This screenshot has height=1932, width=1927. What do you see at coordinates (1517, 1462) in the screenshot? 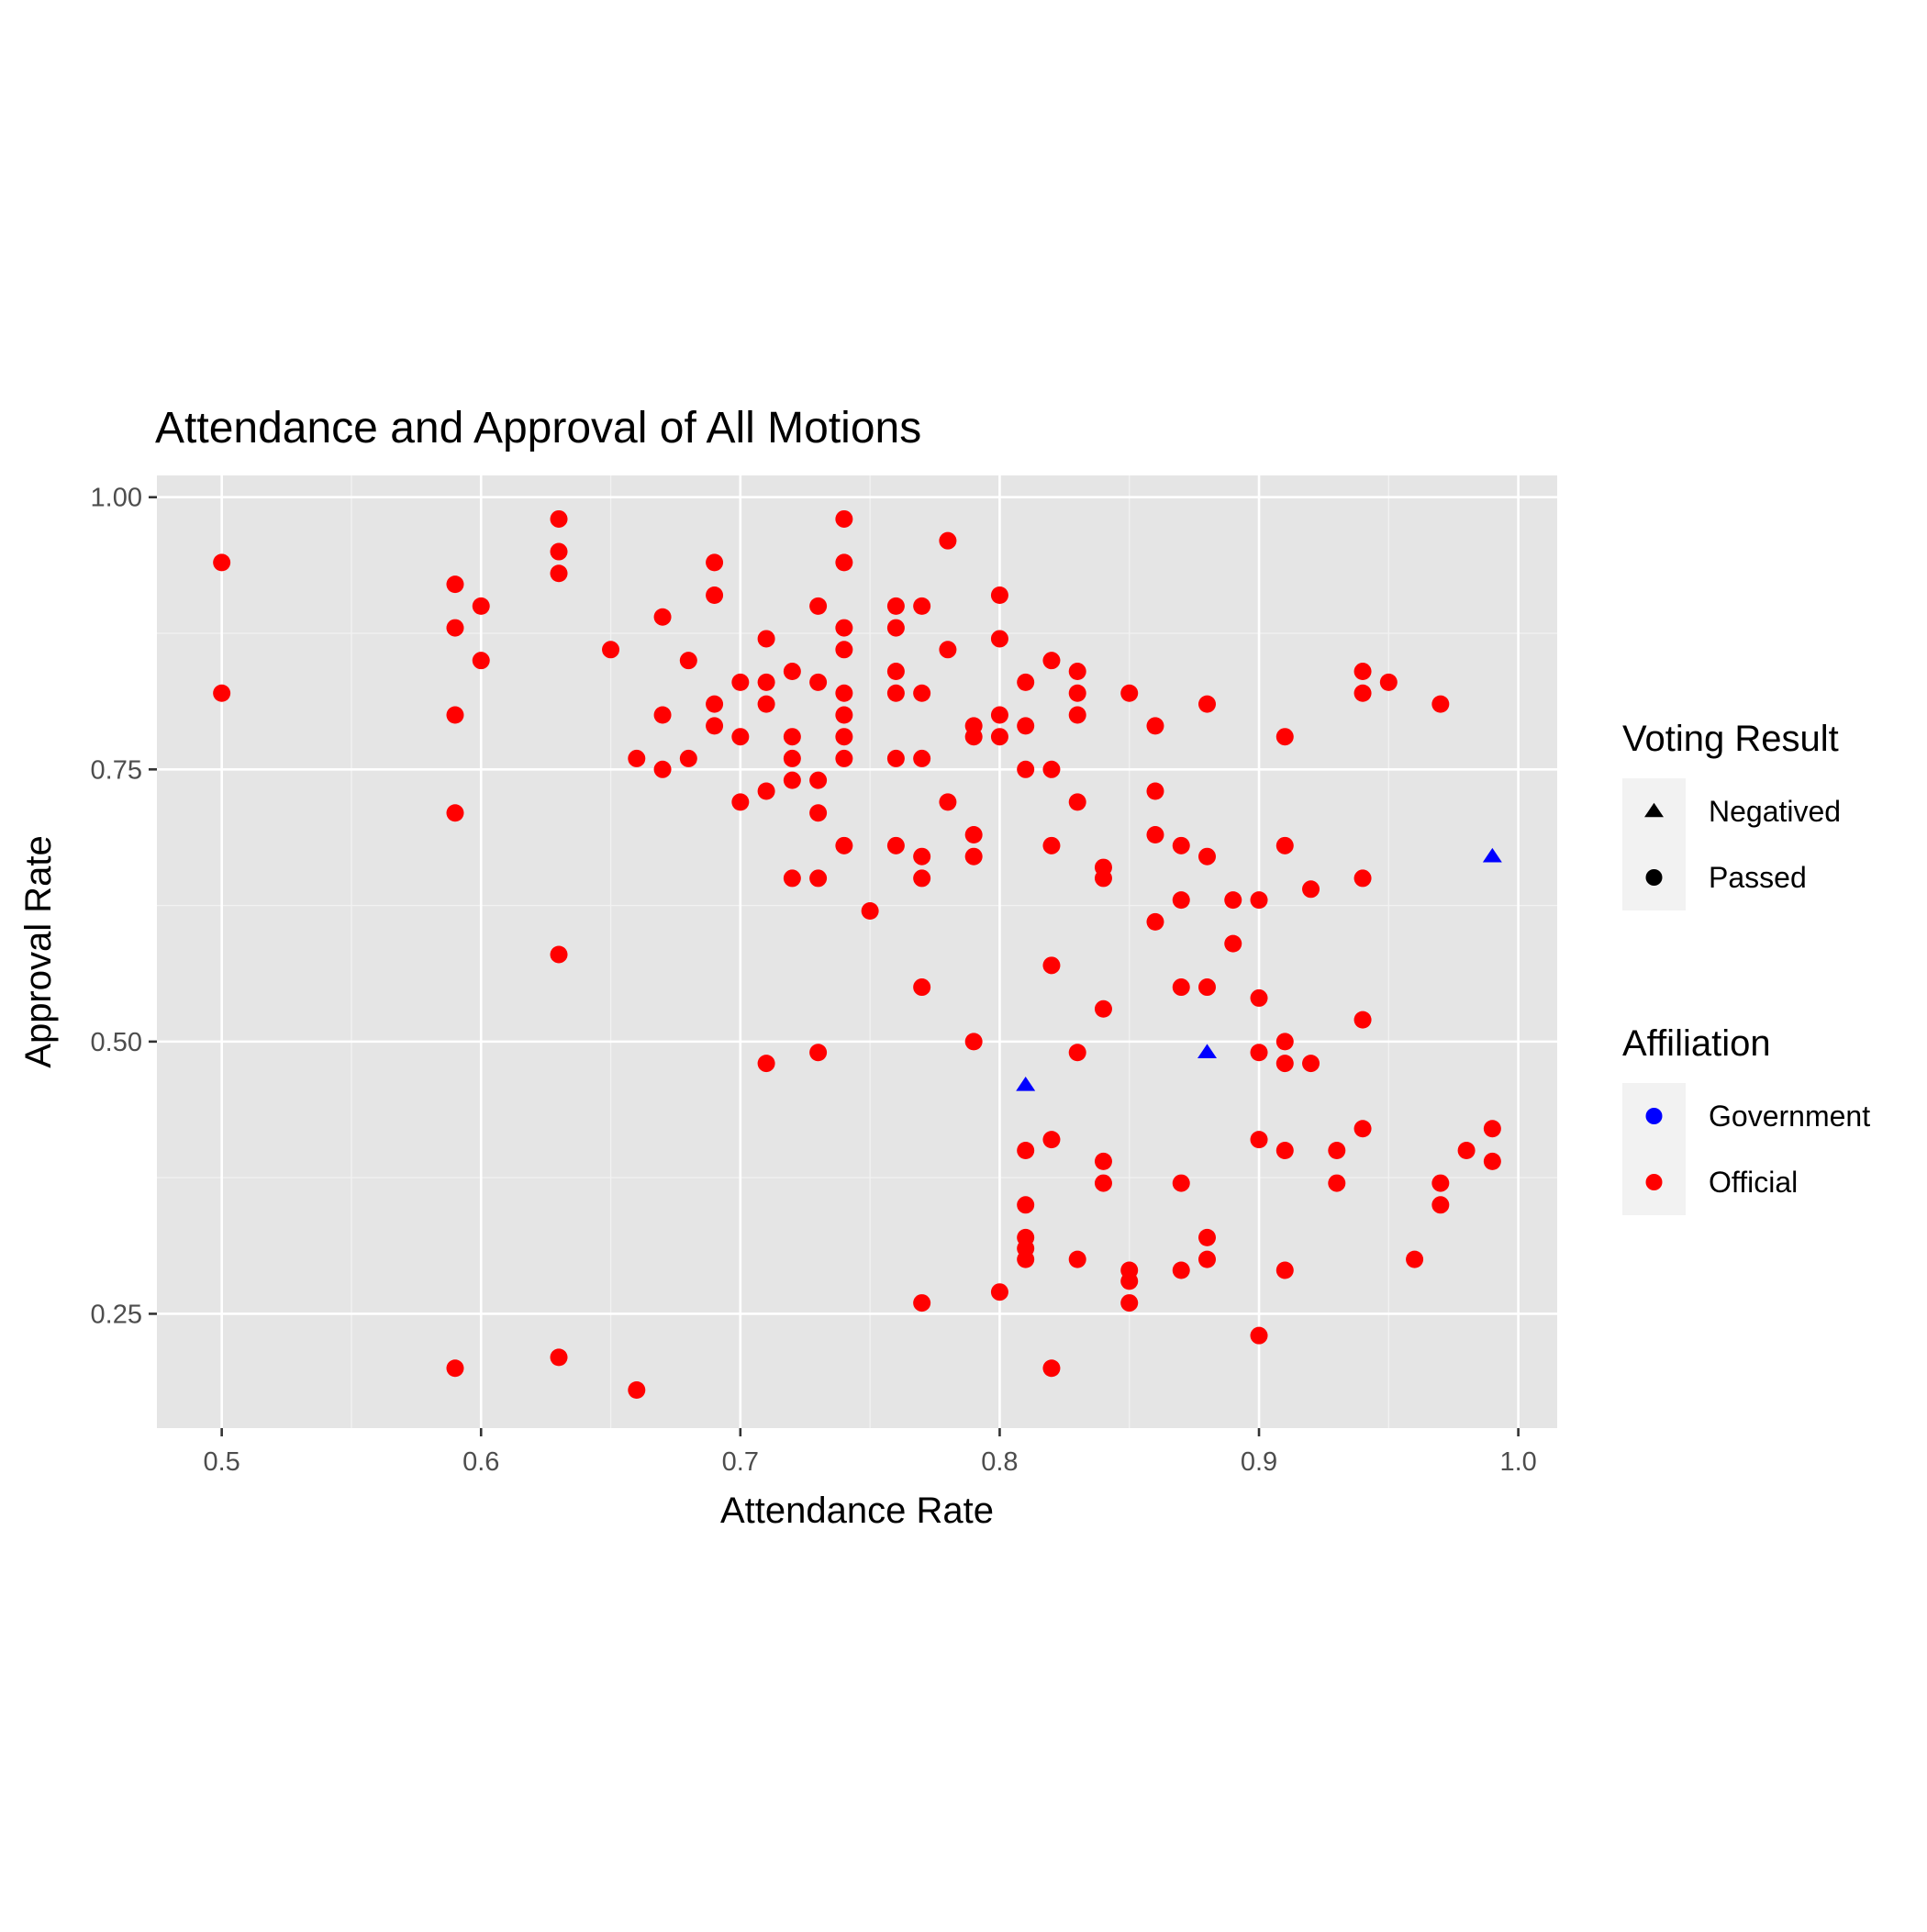
I see `x-tick-label: 1.0` at bounding box center [1517, 1462].